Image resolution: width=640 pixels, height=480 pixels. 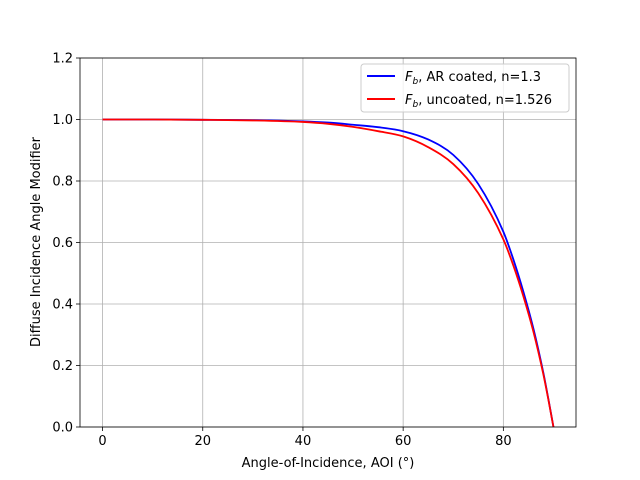 I want to click on legend-label-series-0: Fb, AR coated, n=1.3, so click(x=473, y=78).